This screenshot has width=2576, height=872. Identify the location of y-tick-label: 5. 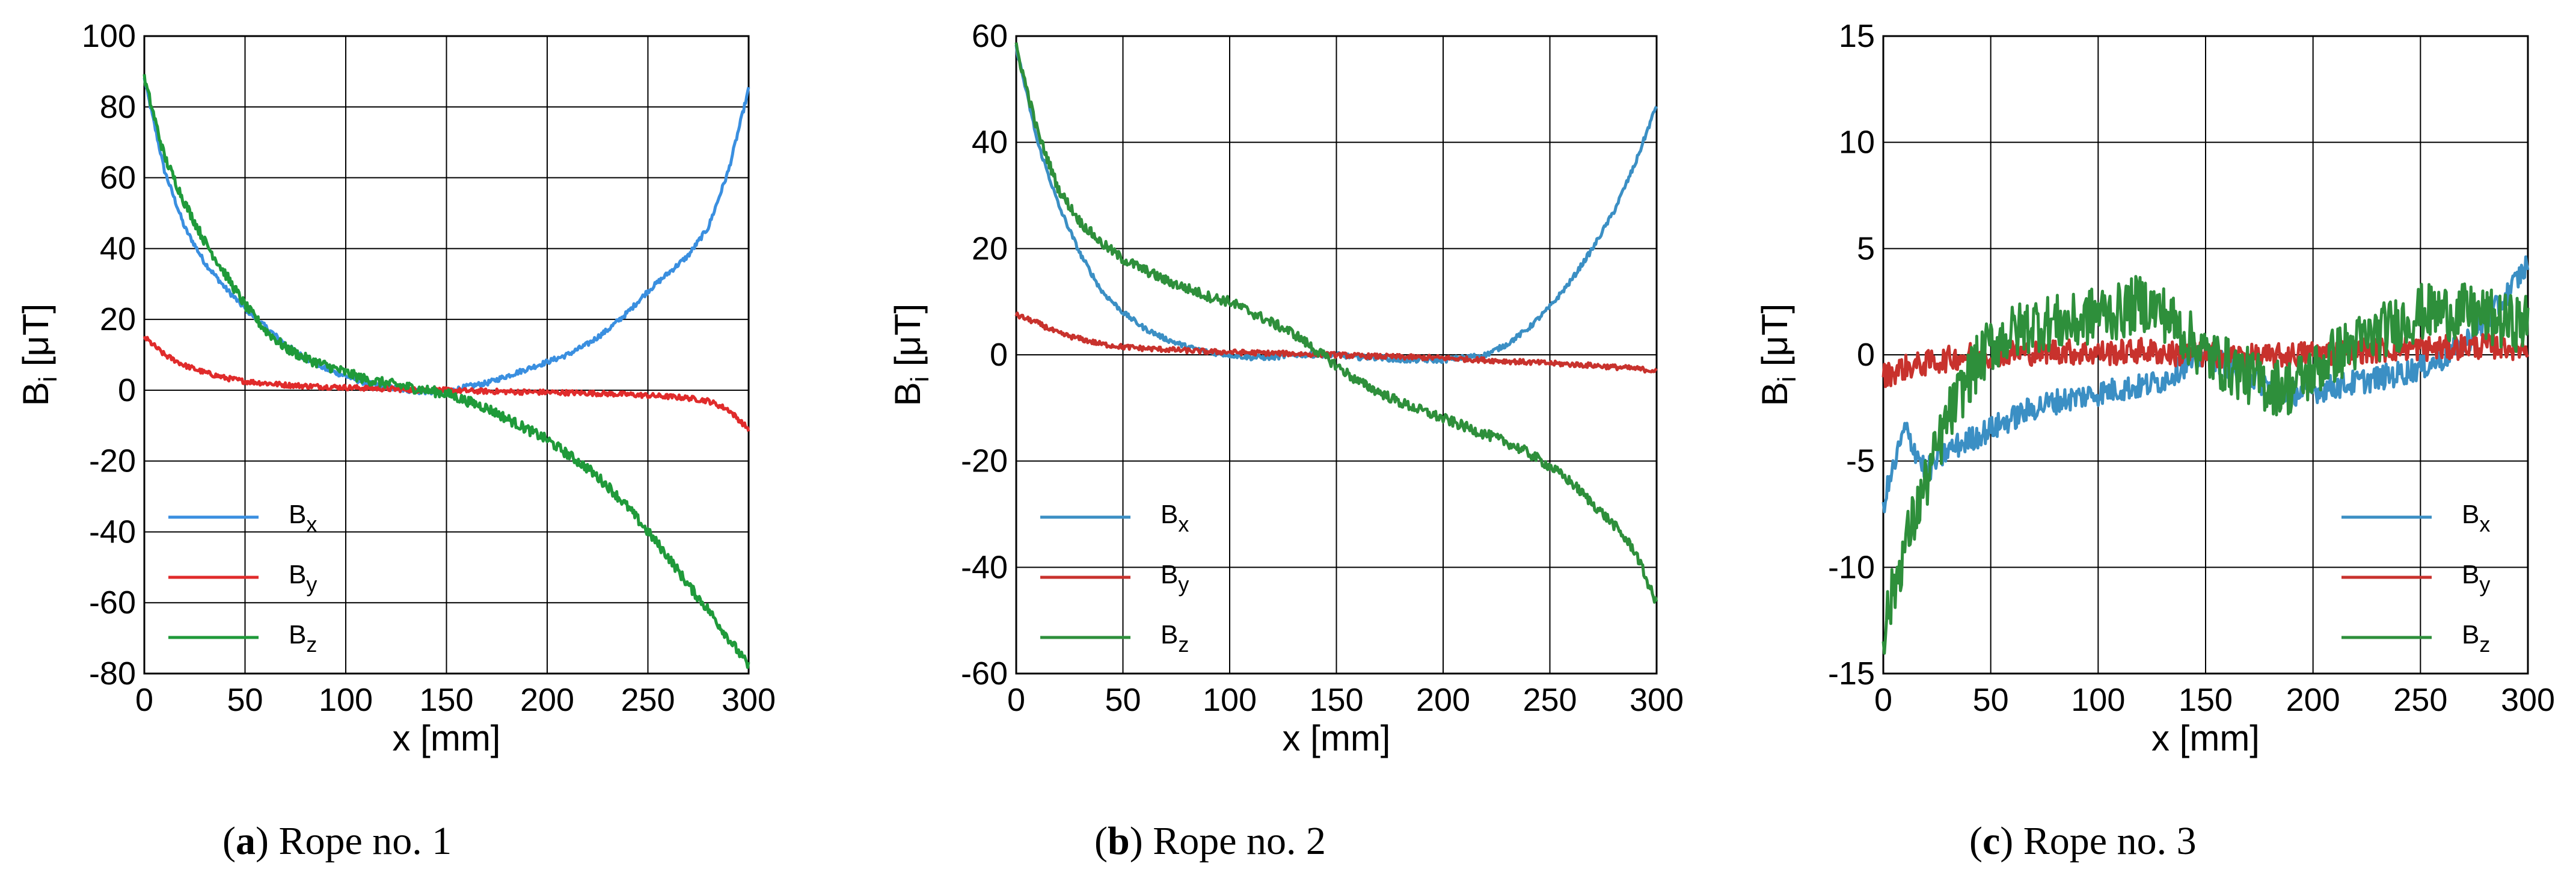
(1866, 248).